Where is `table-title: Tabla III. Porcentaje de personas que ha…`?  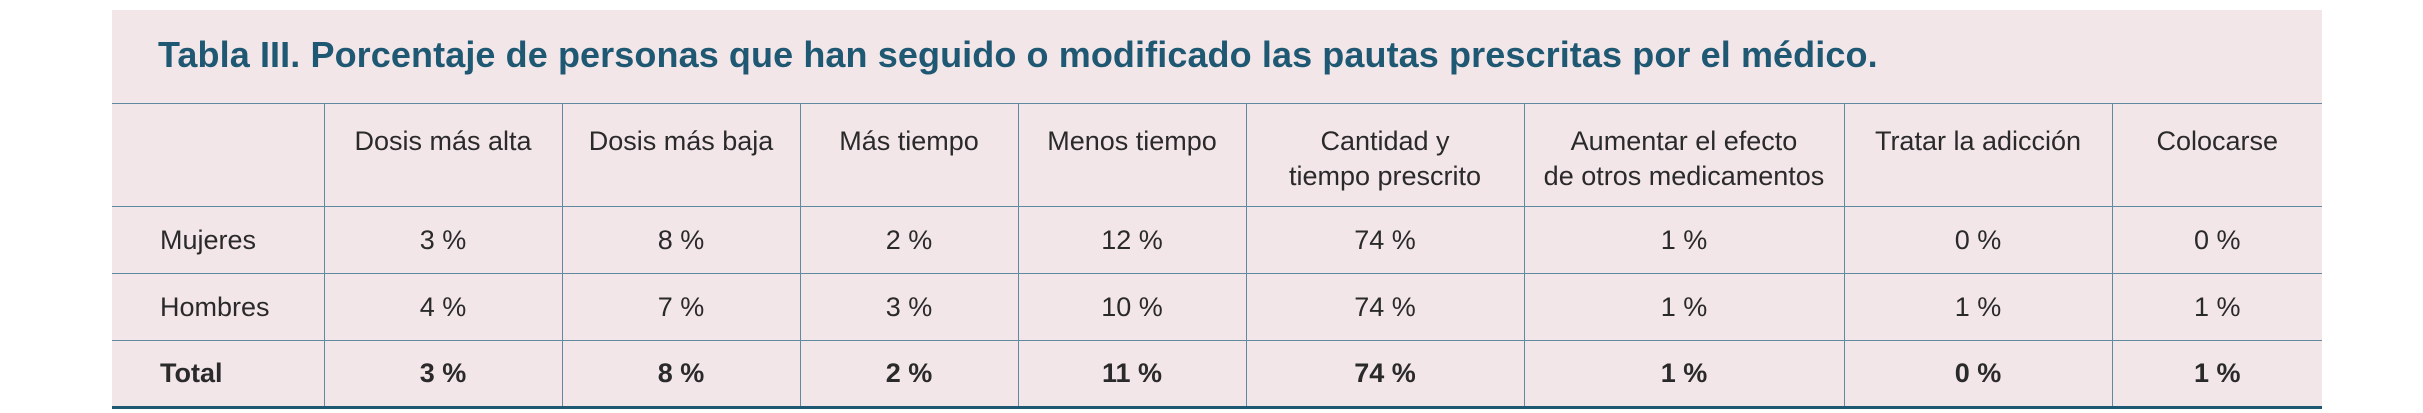
table-title: Tabla III. Porcentaje de personas que ha… is located at coordinates (1018, 54).